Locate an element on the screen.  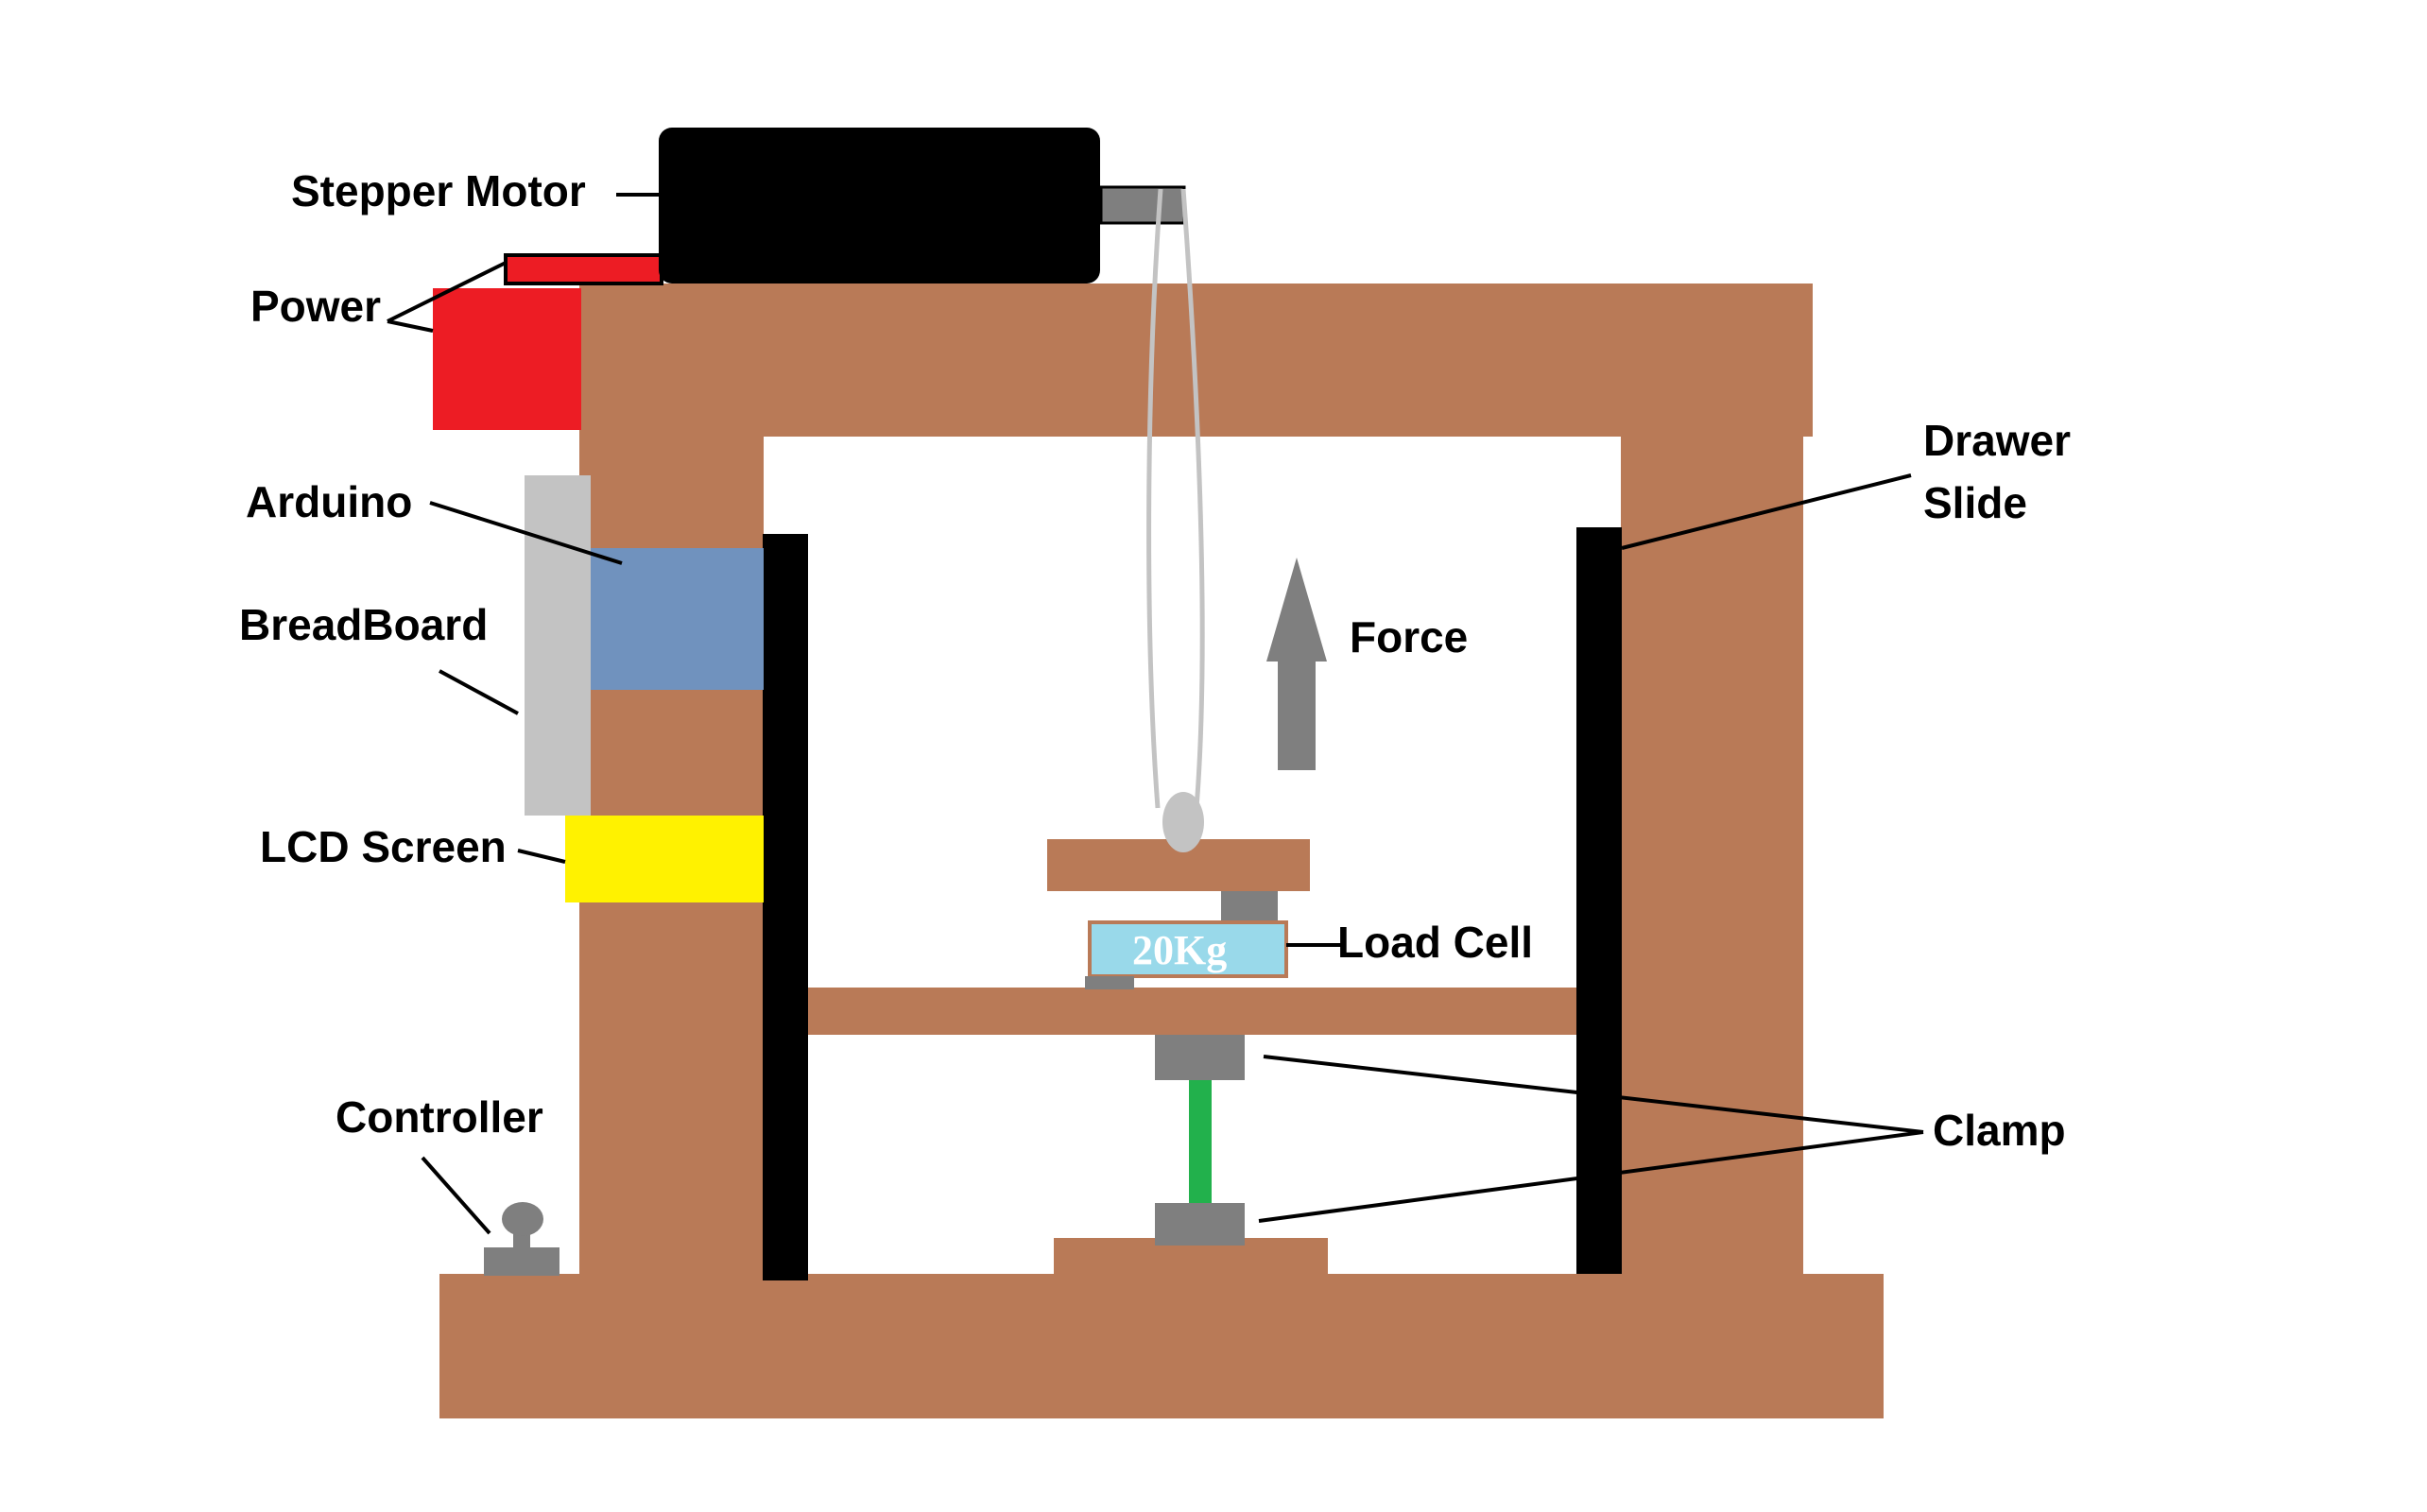
load-cell-mount-top is located at coordinates (1249, 906).